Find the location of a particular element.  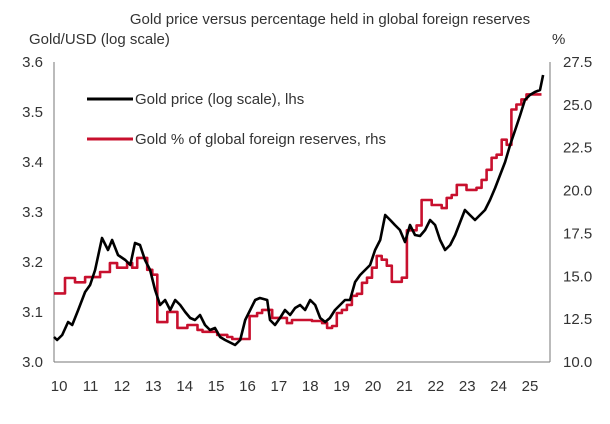

x-tick-label: 24 is located at coordinates (498, 386).